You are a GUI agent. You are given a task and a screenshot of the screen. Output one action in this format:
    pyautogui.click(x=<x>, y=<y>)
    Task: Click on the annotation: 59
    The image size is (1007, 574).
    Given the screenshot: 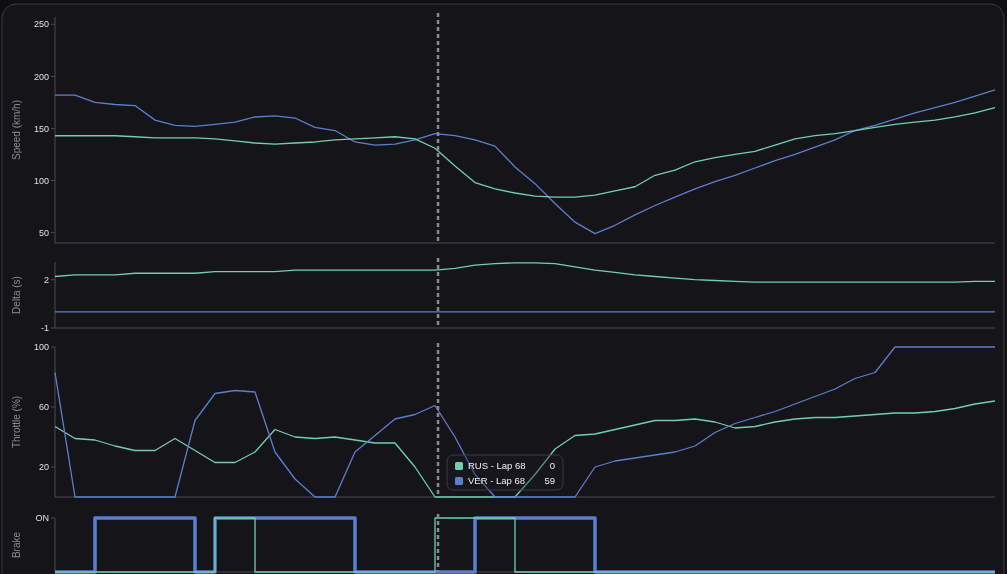 What is the action you would take?
    pyautogui.click(x=549, y=481)
    